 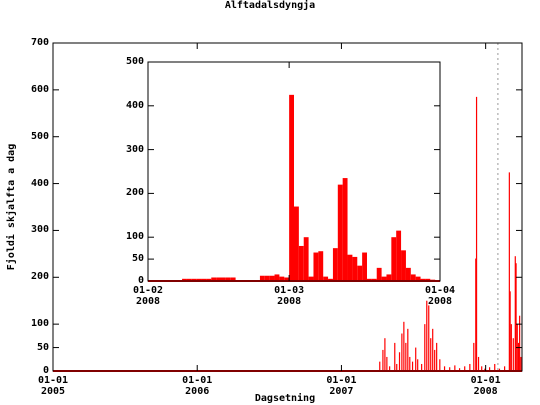 I want to click on x-tick-label: 01-02 2008, so click(x=148, y=296).